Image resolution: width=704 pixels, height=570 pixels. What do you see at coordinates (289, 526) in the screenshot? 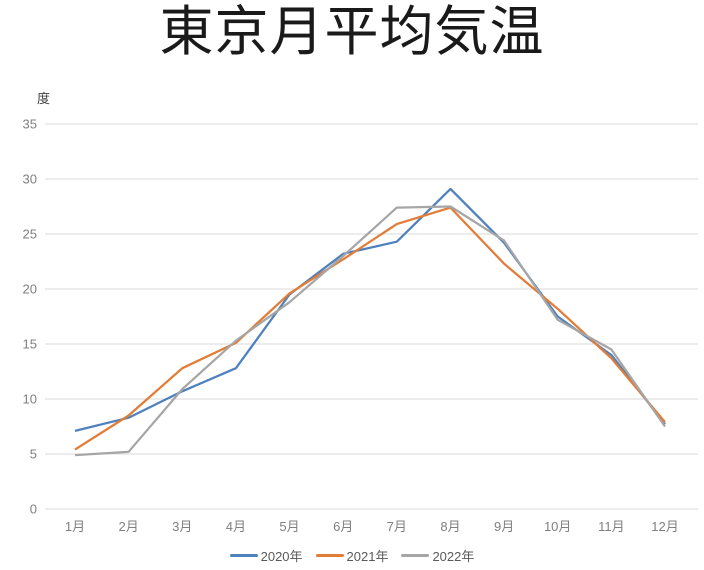
I see `x-axis-label: 5月` at bounding box center [289, 526].